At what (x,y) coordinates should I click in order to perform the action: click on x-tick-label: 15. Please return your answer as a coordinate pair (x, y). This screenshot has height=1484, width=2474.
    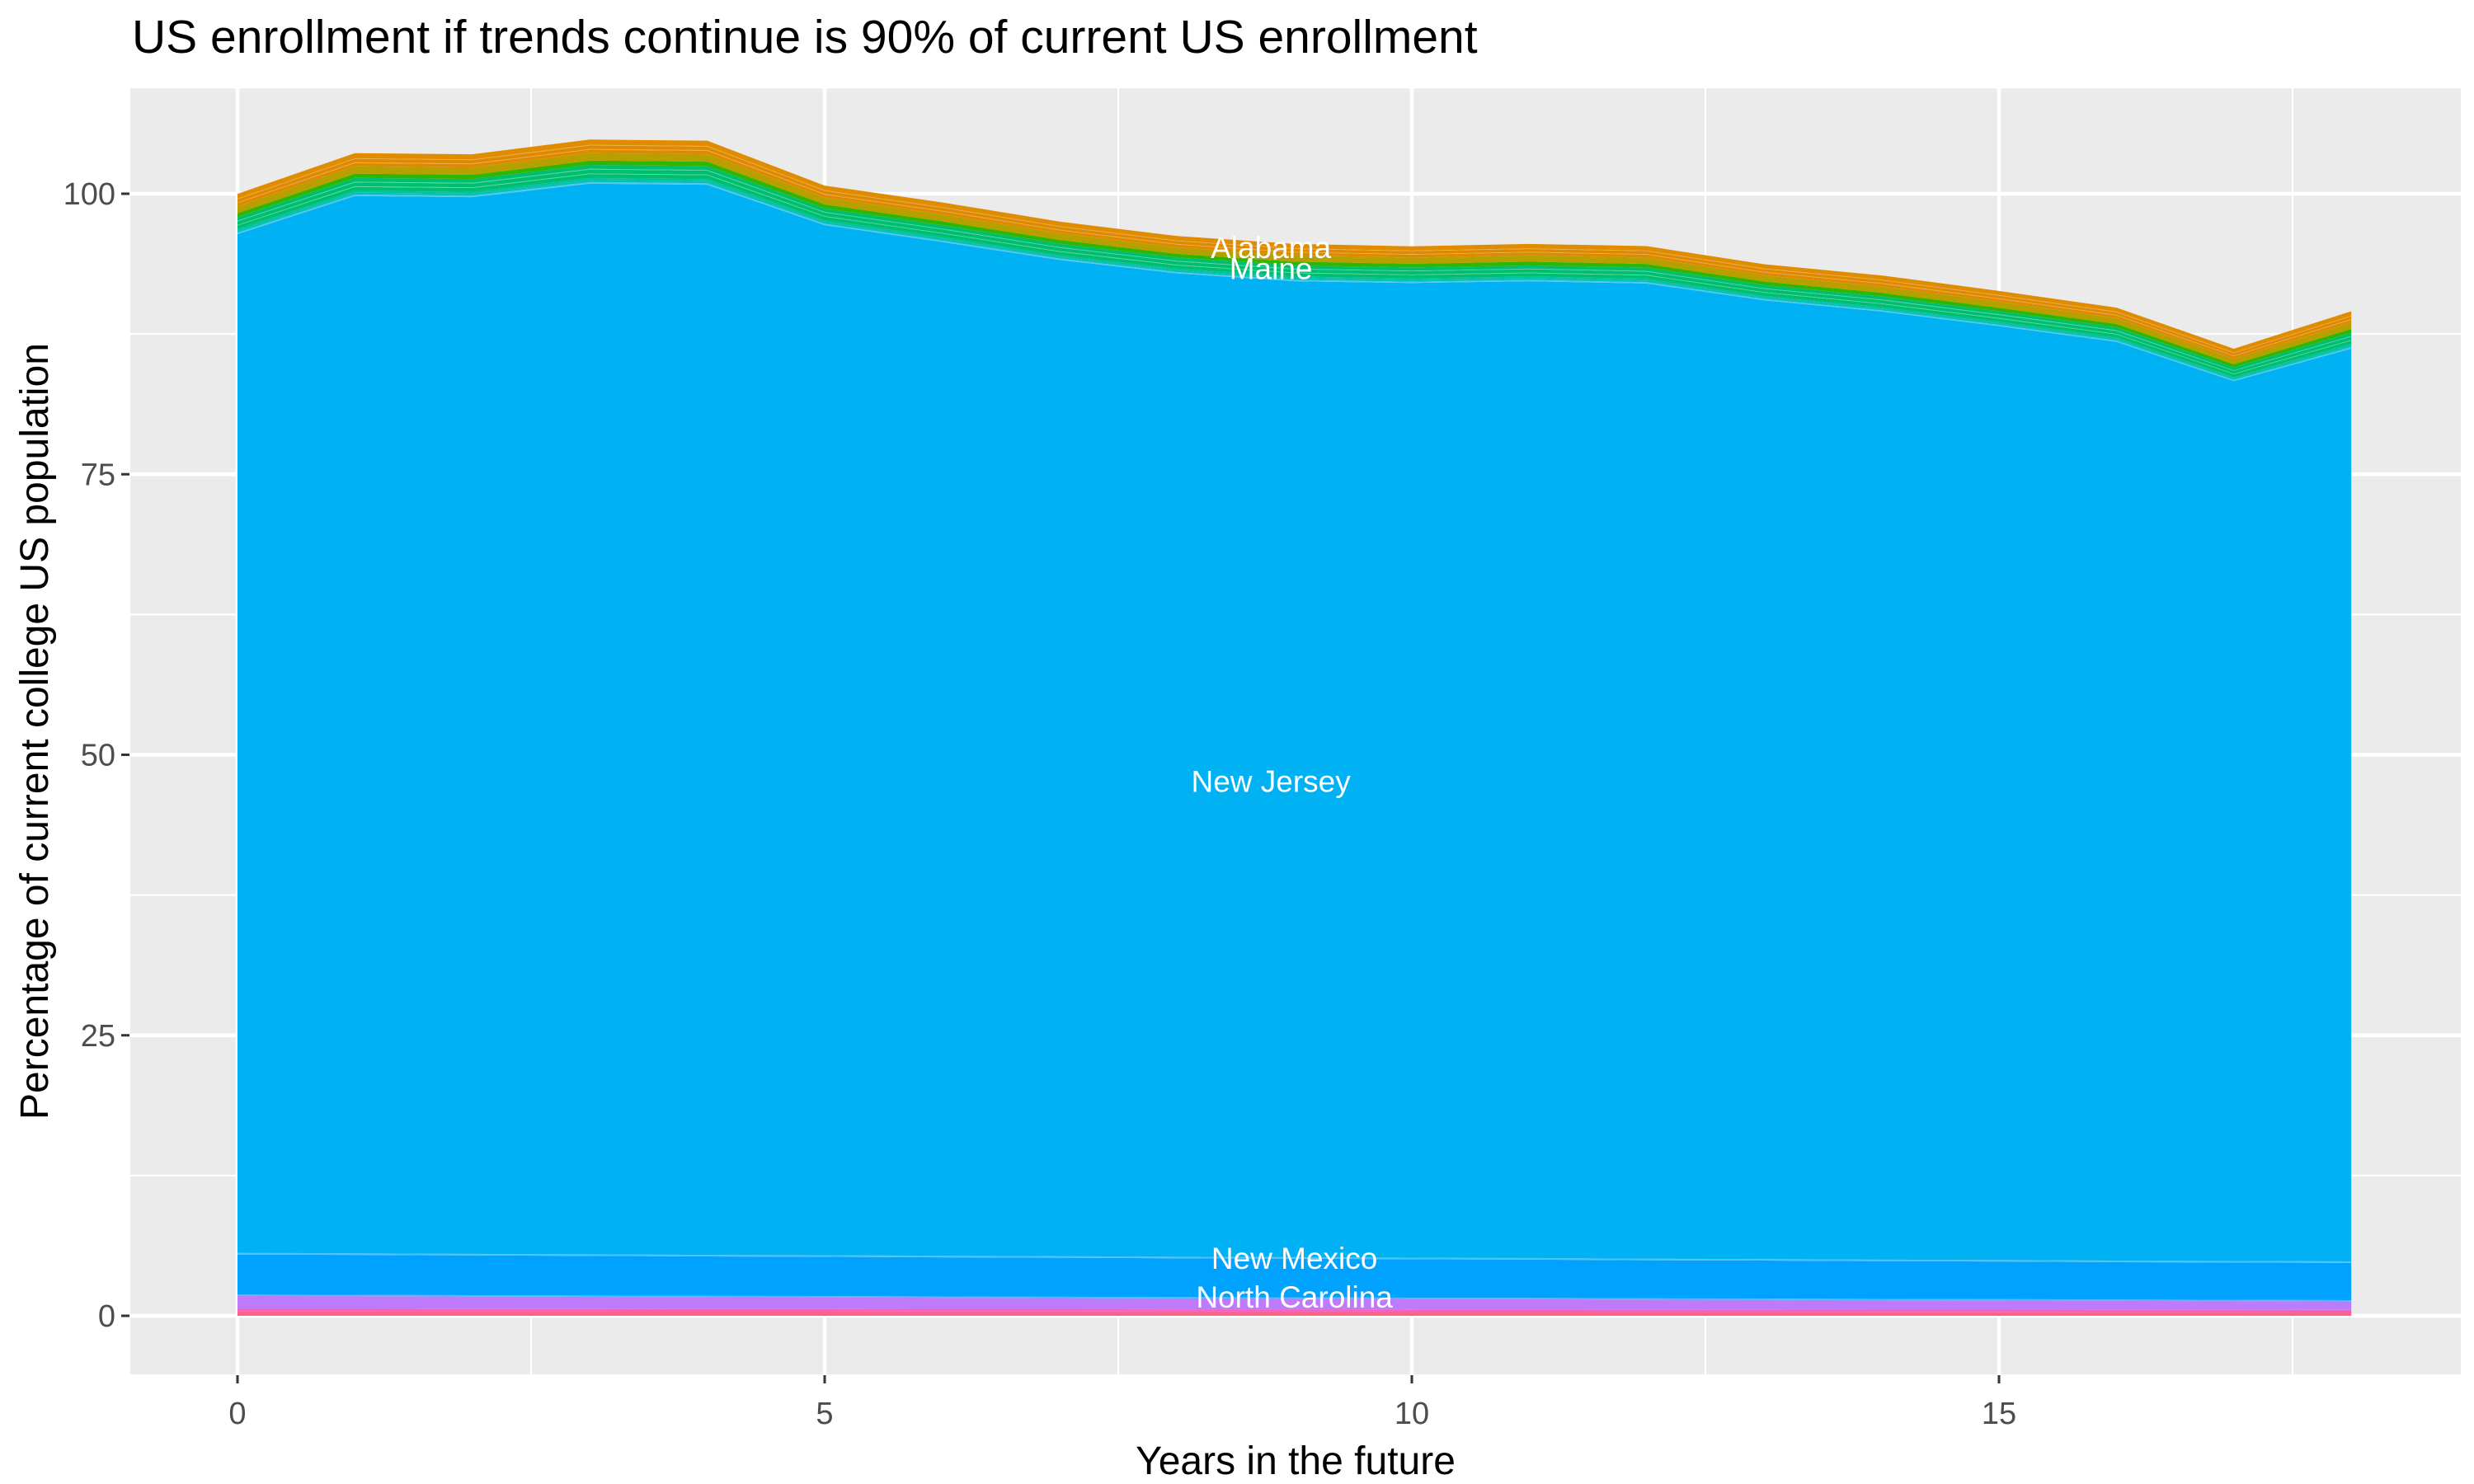
    Looking at the image, I should click on (1999, 1414).